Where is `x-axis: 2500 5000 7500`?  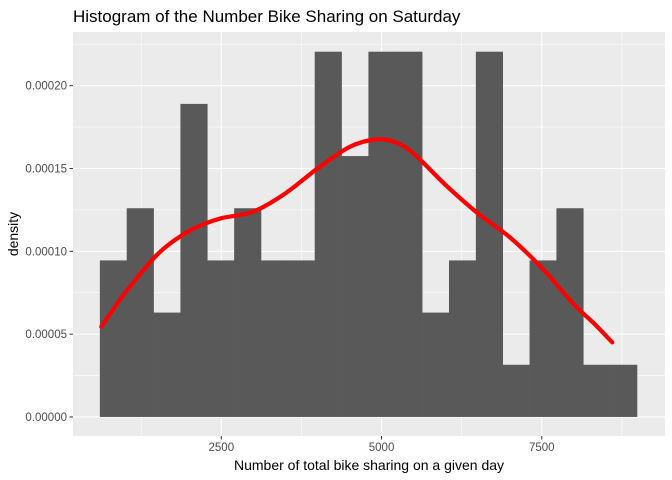
x-axis: 2500 5000 7500 is located at coordinates (382, 445).